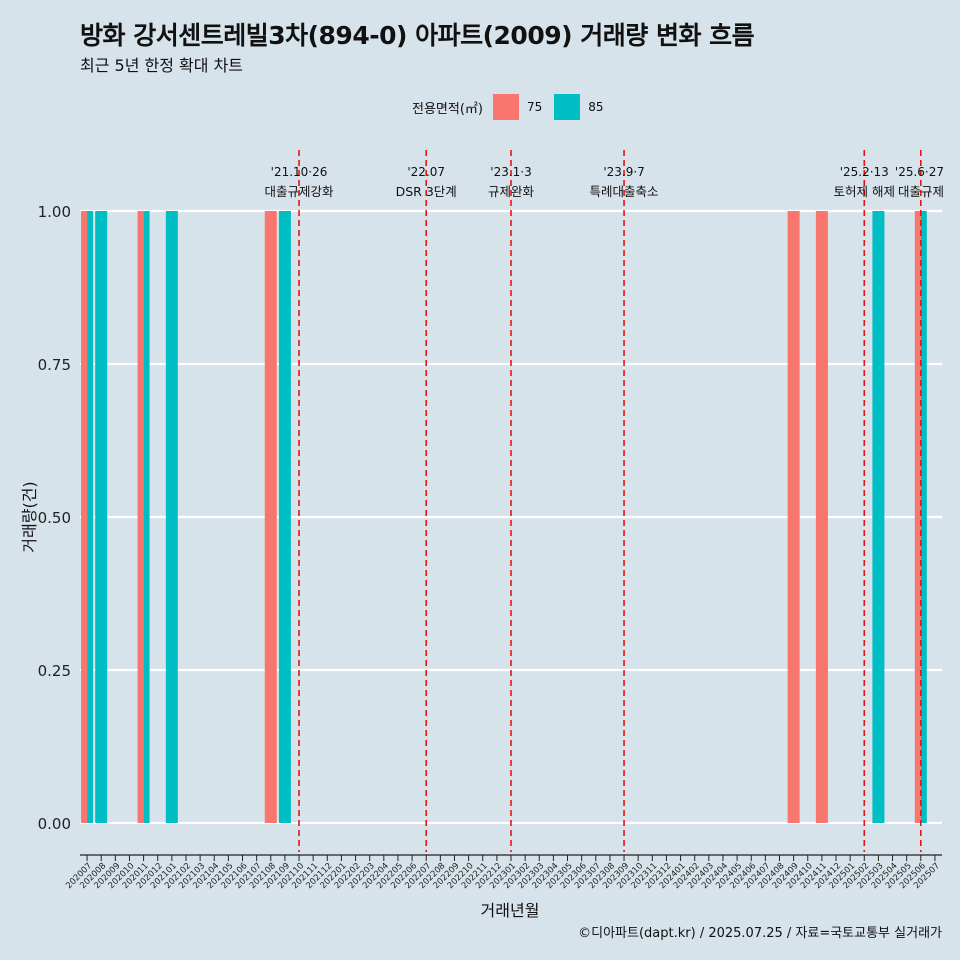 The width and height of the screenshot is (960, 960). Describe the element at coordinates (623, 172) in the screenshot. I see `event-date-3: '23.9·7` at that location.